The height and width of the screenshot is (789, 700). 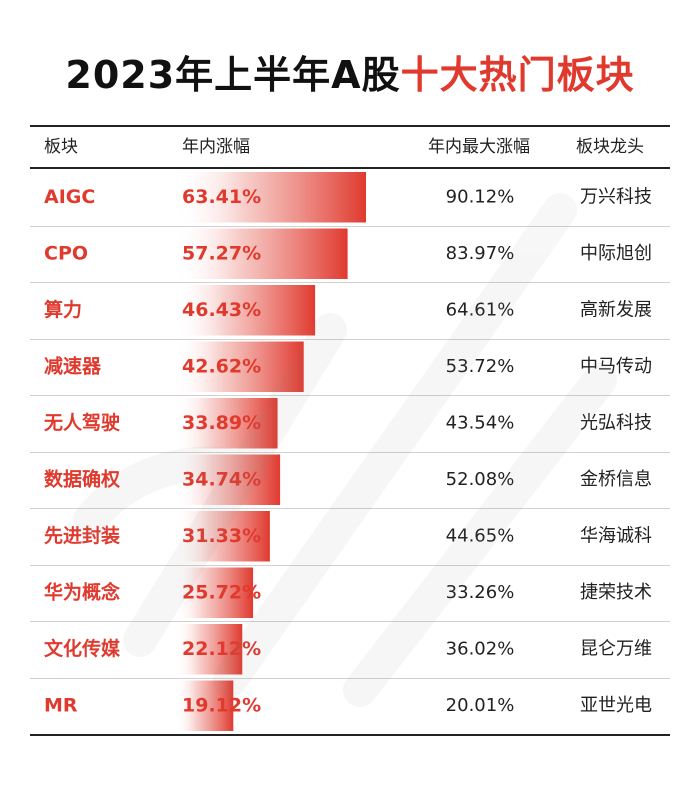 What do you see at coordinates (616, 592) in the screenshot?
I see `leader-label: 捷荣技术` at bounding box center [616, 592].